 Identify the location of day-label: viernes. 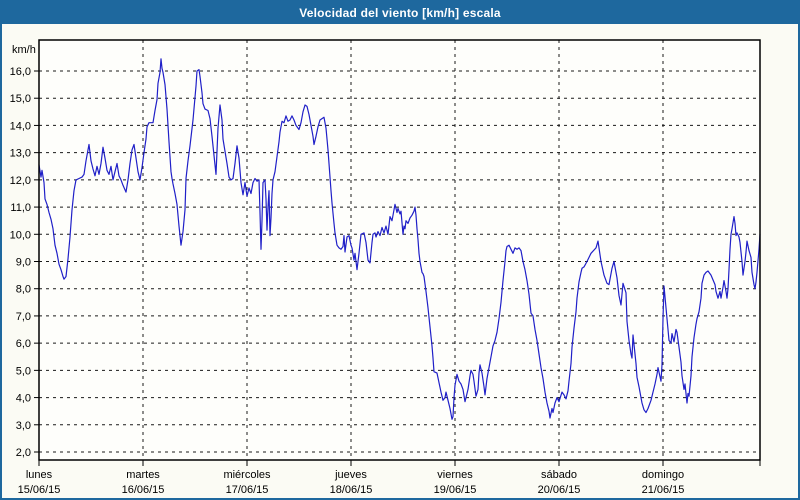
(455, 475).